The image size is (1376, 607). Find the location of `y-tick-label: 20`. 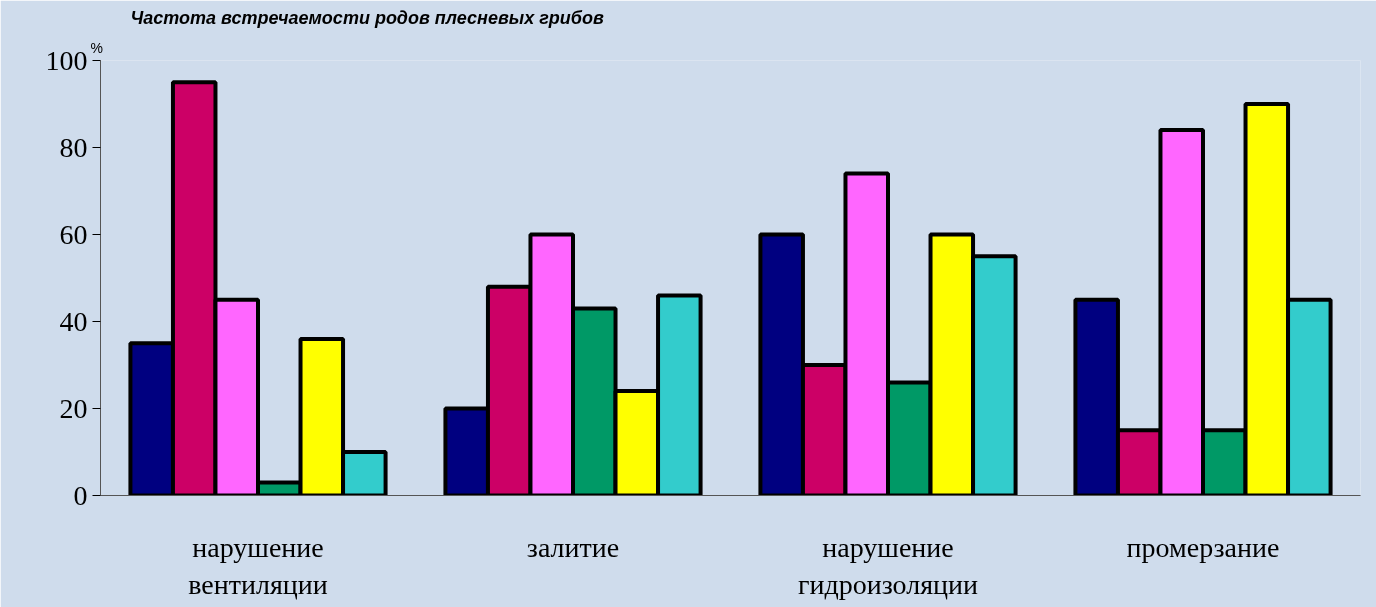

y-tick-label: 20 is located at coordinates (73, 408).